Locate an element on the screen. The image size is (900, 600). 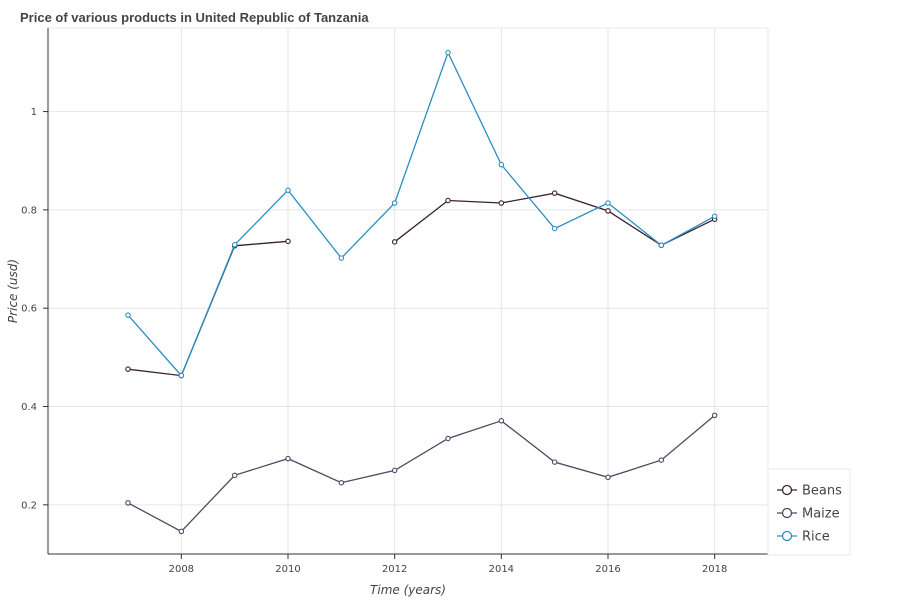
series-line-maize is located at coordinates (421, 473).